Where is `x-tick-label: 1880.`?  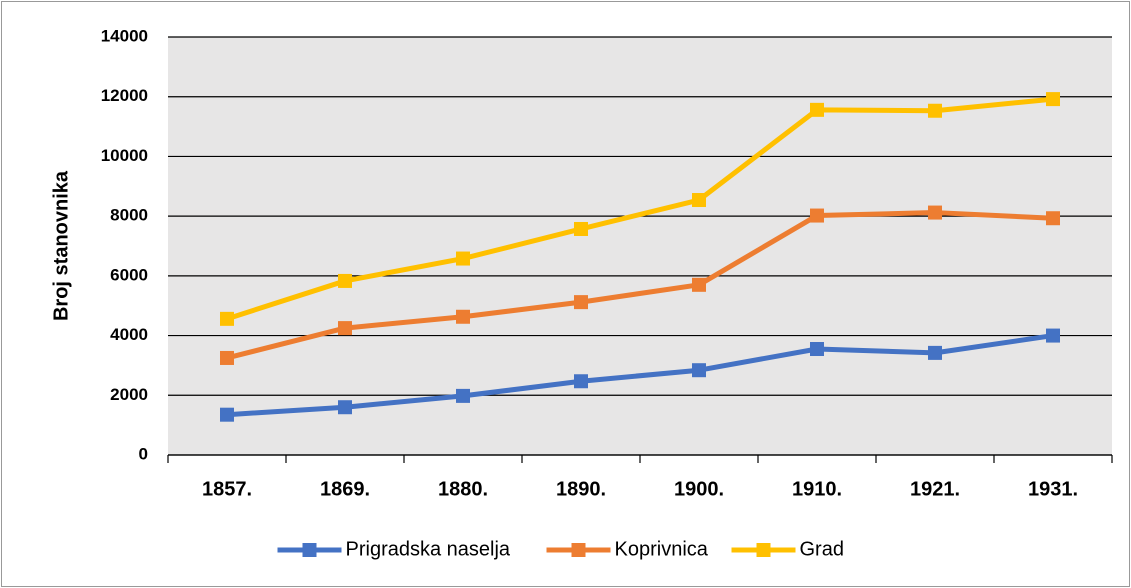 x-tick-label: 1880. is located at coordinates (463, 489).